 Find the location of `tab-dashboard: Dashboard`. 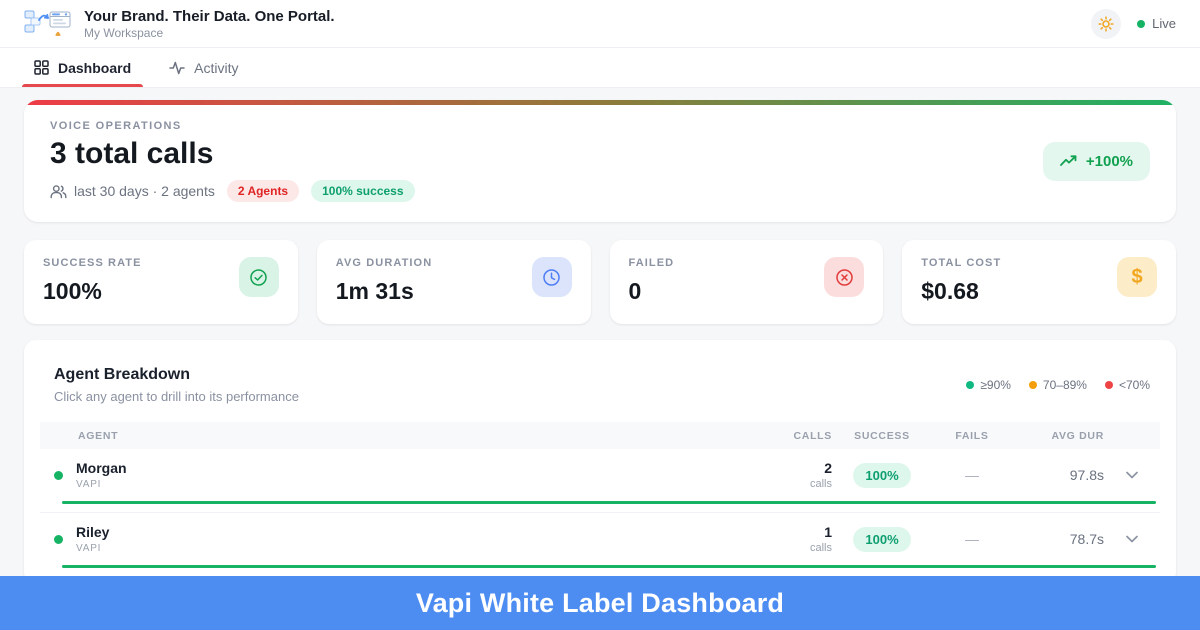

tab-dashboard: Dashboard is located at coordinates (83, 67).